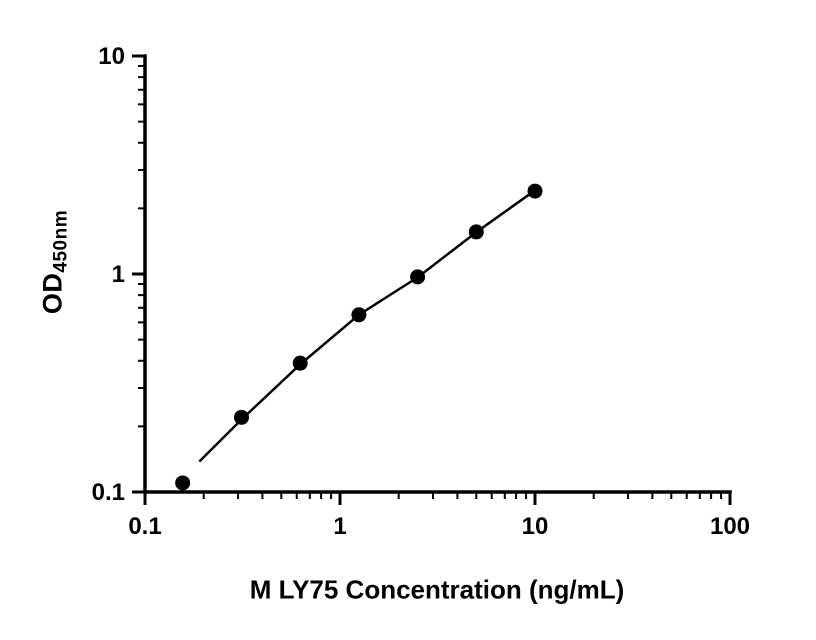 The image size is (816, 640). Describe the element at coordinates (118, 274) in the screenshot. I see `y-tick-label: 1` at that location.